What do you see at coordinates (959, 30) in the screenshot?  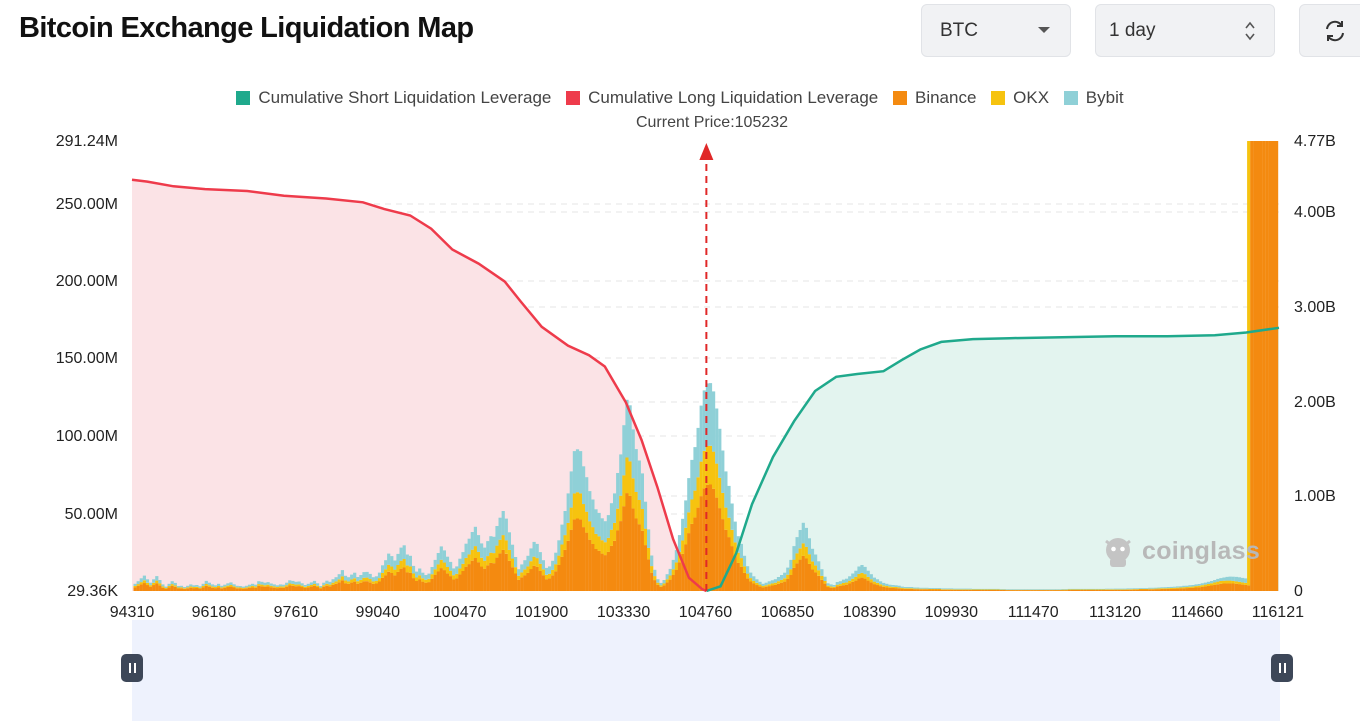 I see `coin-select-value: BTC` at bounding box center [959, 30].